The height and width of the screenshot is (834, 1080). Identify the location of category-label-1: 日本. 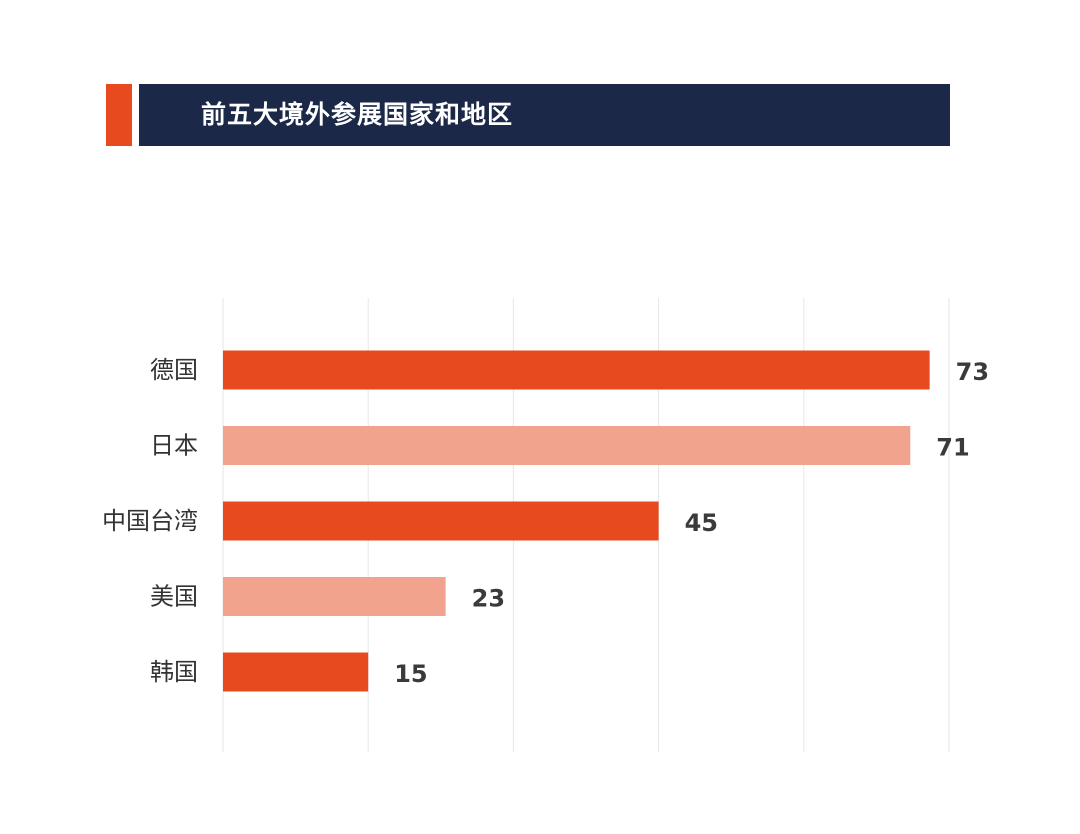
(174, 446).